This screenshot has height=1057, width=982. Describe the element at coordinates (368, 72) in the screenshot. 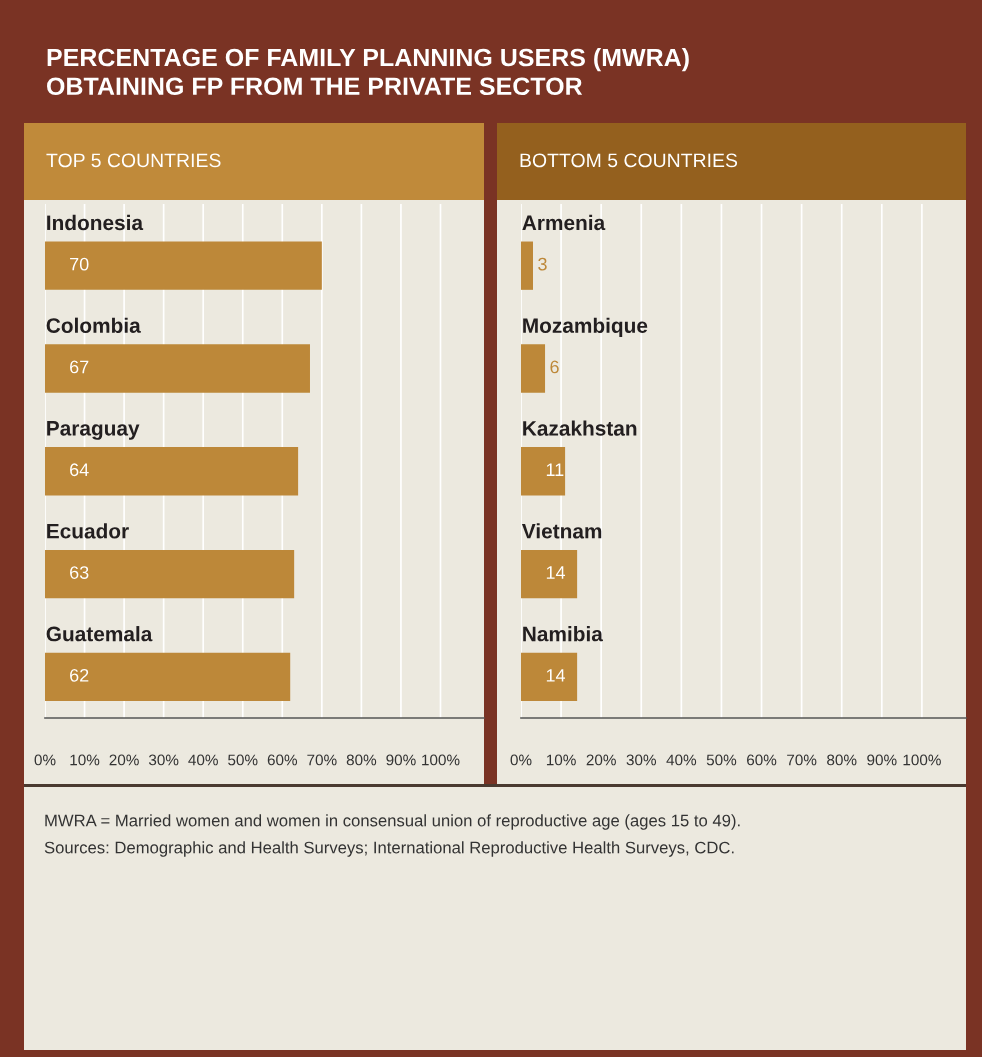

I see `chart-title: PERCENTAGE OF FAMILY PLANNING USERS (MWRA) OBTAINING FP FROM THE PRIVATE SECTOR` at that location.